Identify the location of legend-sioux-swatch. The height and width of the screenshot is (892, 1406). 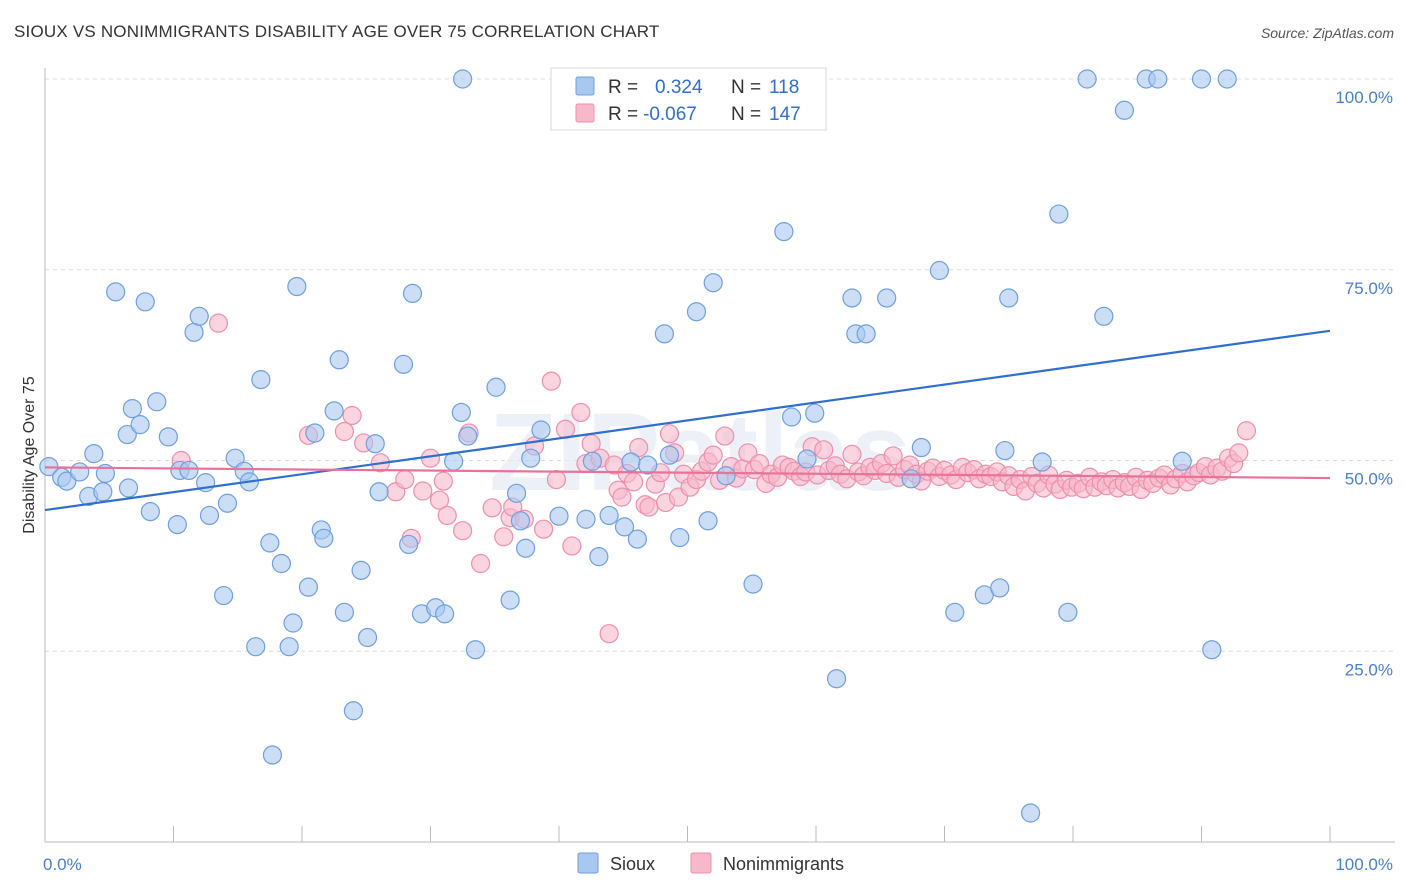
(585, 86).